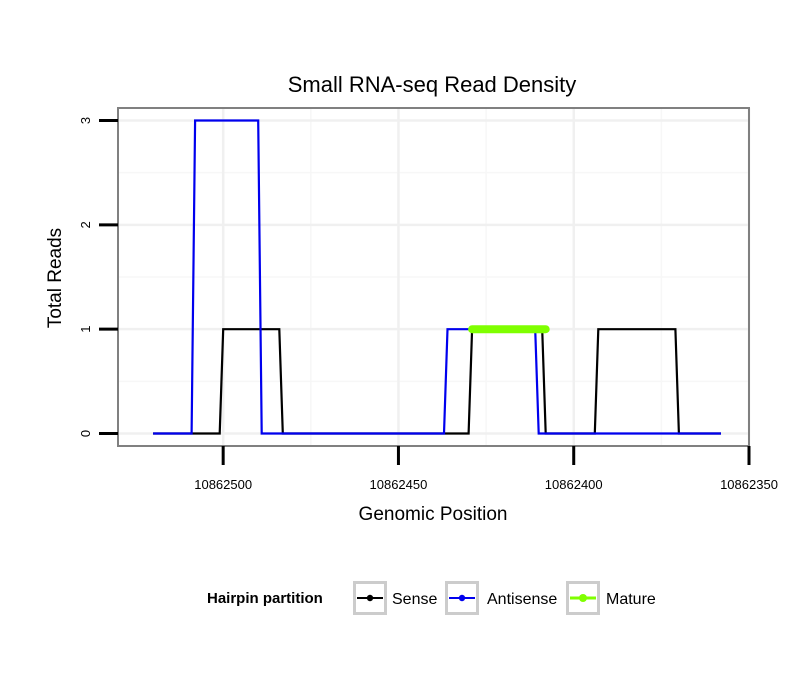 This screenshot has width=810, height=690. What do you see at coordinates (448, 468) in the screenshot?
I see `x-axis: 10862500 10862450 10862400 10862350` at bounding box center [448, 468].